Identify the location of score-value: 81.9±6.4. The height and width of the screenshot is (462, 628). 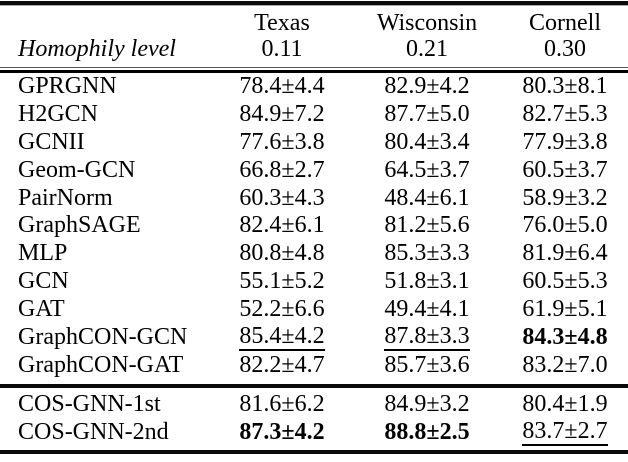
(565, 253).